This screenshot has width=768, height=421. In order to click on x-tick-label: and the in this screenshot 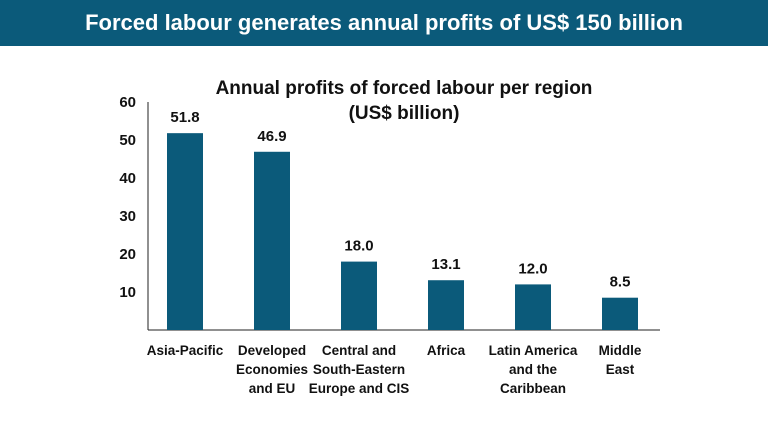, I will do `click(533, 369)`.